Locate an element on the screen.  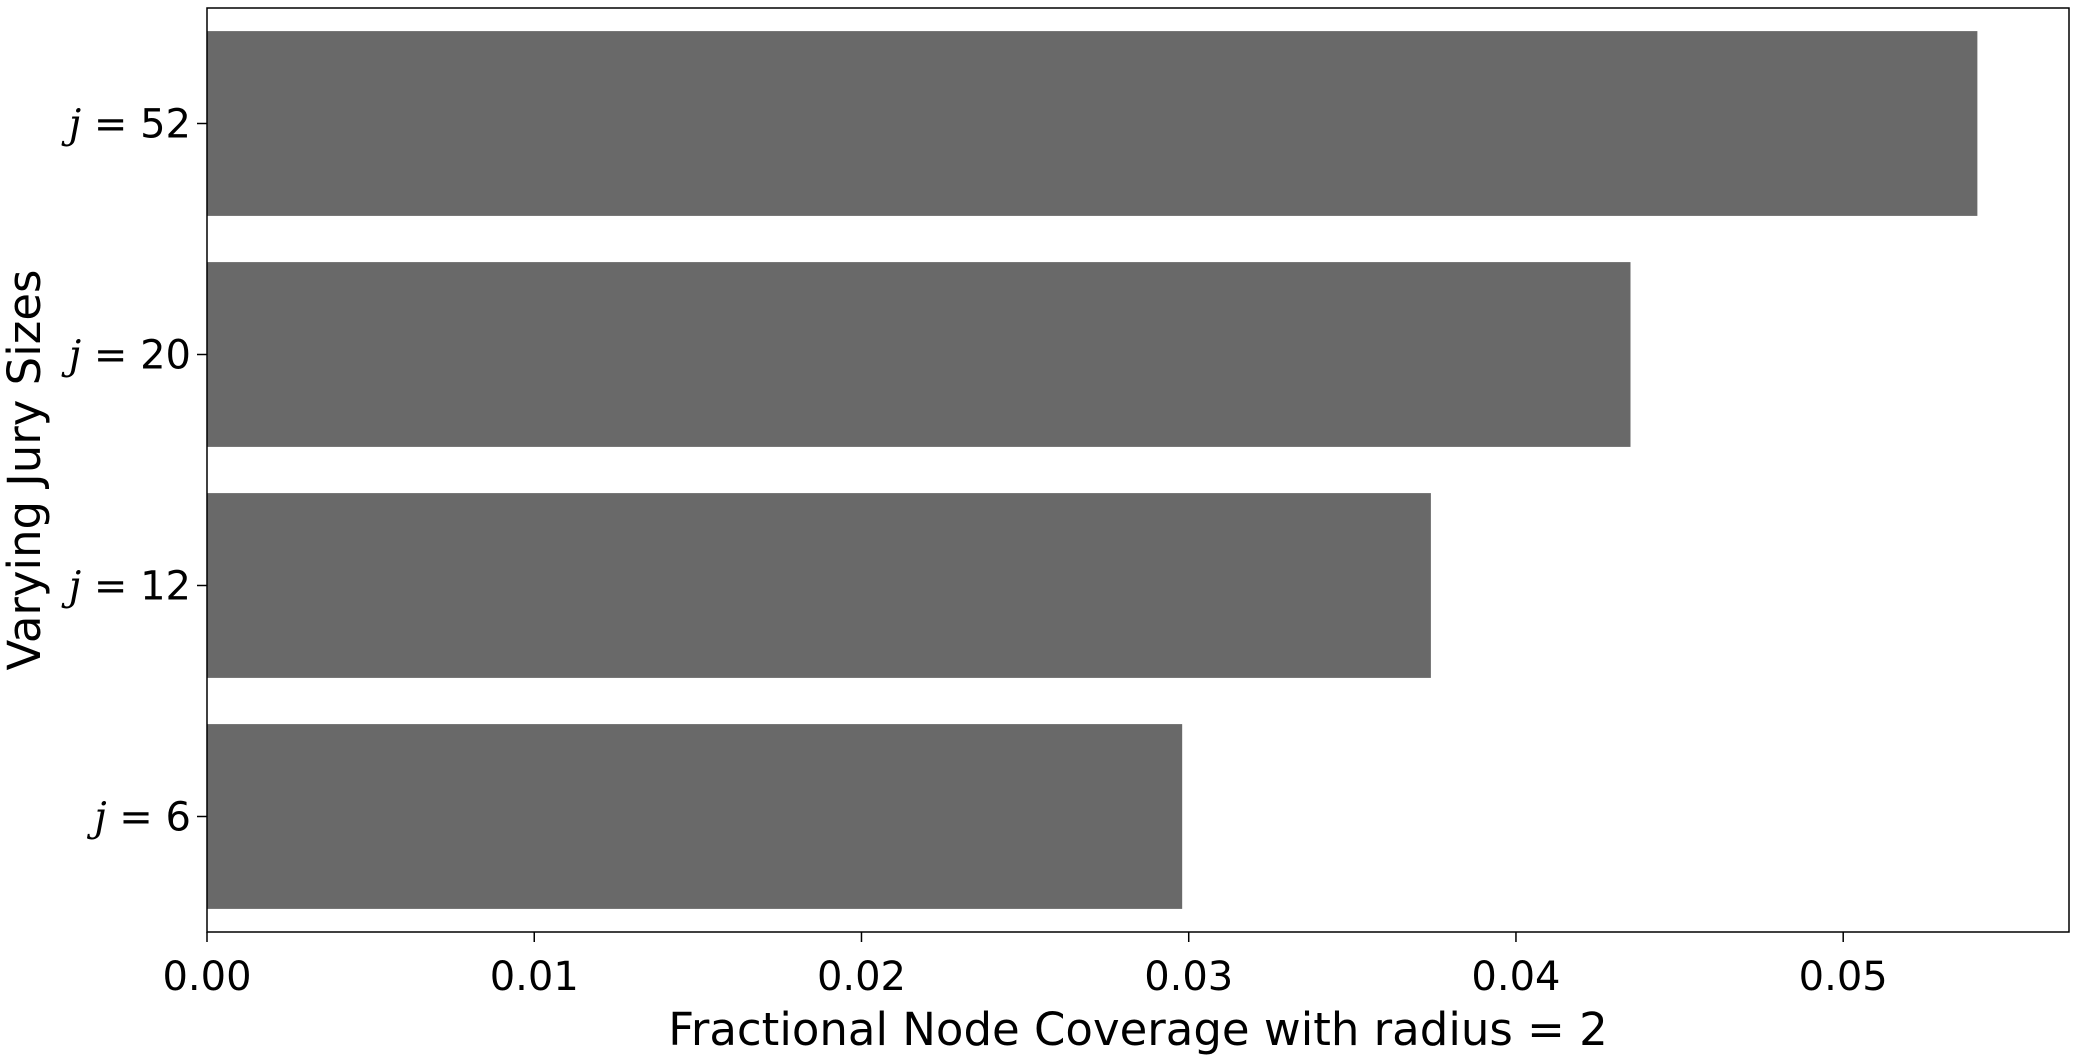
y-axis-title: Varying Jury Sizes is located at coordinates (25, 470).